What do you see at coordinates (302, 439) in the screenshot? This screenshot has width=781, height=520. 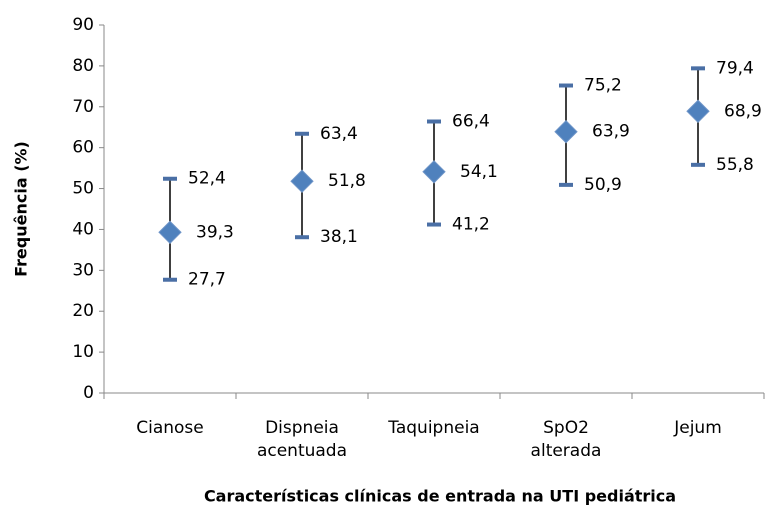 I see `x-tick-label: Dispneia acentuada` at bounding box center [302, 439].